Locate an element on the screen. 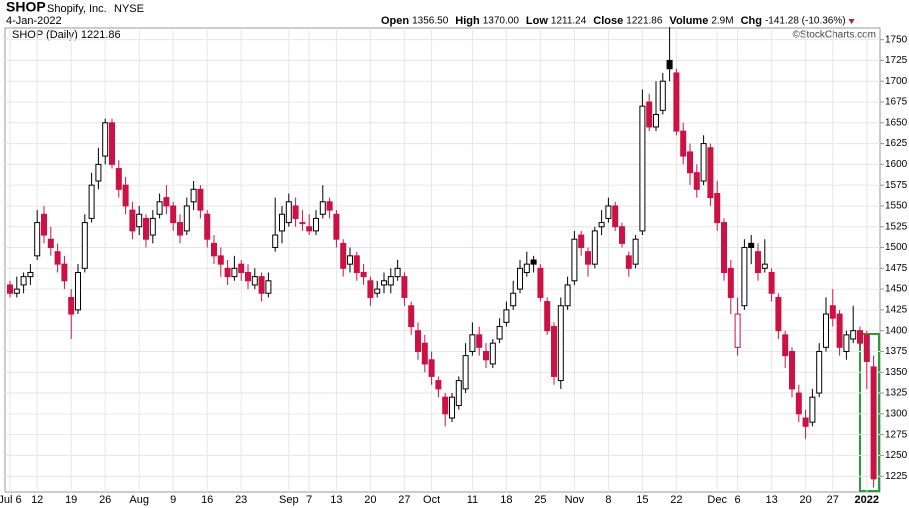 The image size is (909, 508). x-tick-label: 19 is located at coordinates (71, 500).